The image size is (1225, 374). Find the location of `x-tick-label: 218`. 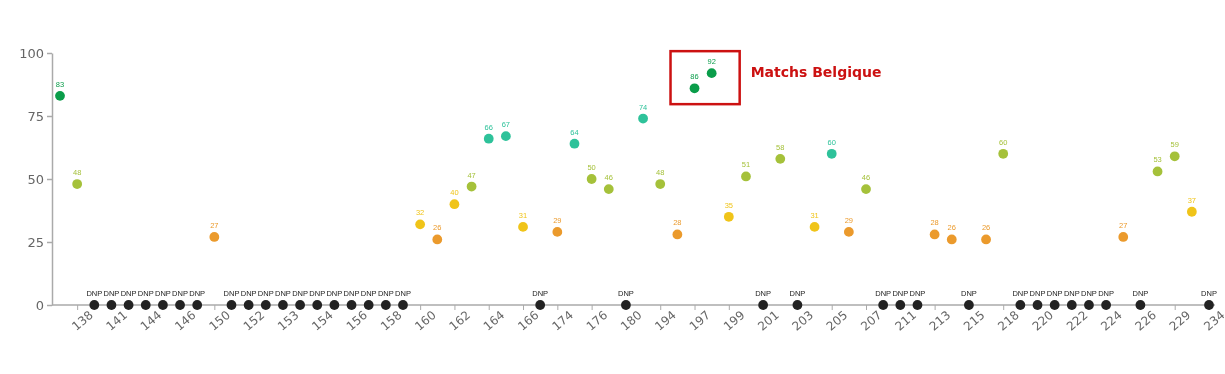

x-tick-label: 218 is located at coordinates (1008, 321).